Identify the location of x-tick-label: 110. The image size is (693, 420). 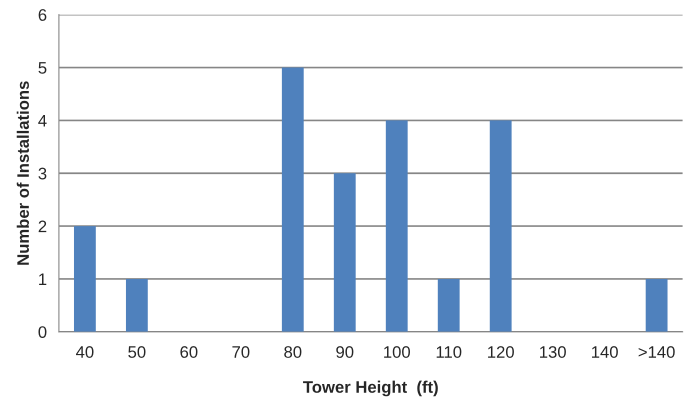
(449, 352).